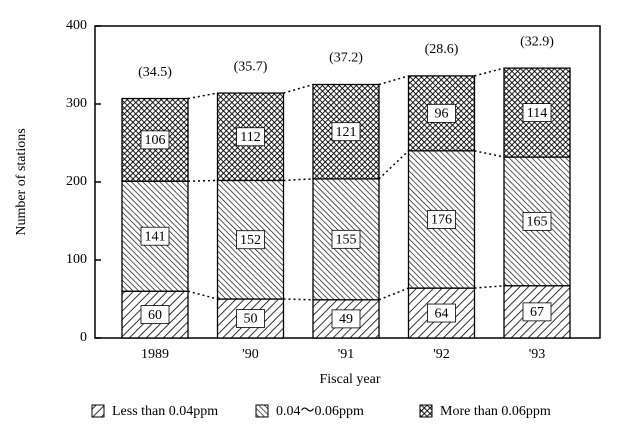 The width and height of the screenshot is (620, 439). Describe the element at coordinates (537, 354) in the screenshot. I see `x-tick-label: '93` at that location.